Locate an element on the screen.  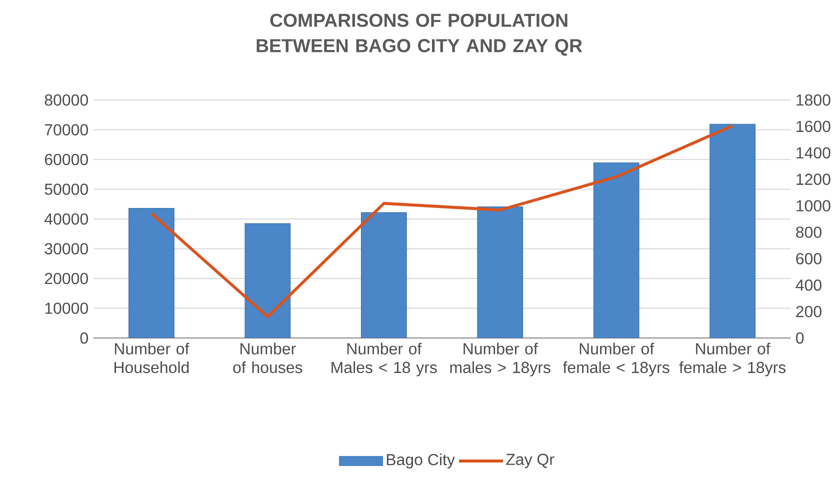
x-tick-label: Number of Household is located at coordinates (152, 358).